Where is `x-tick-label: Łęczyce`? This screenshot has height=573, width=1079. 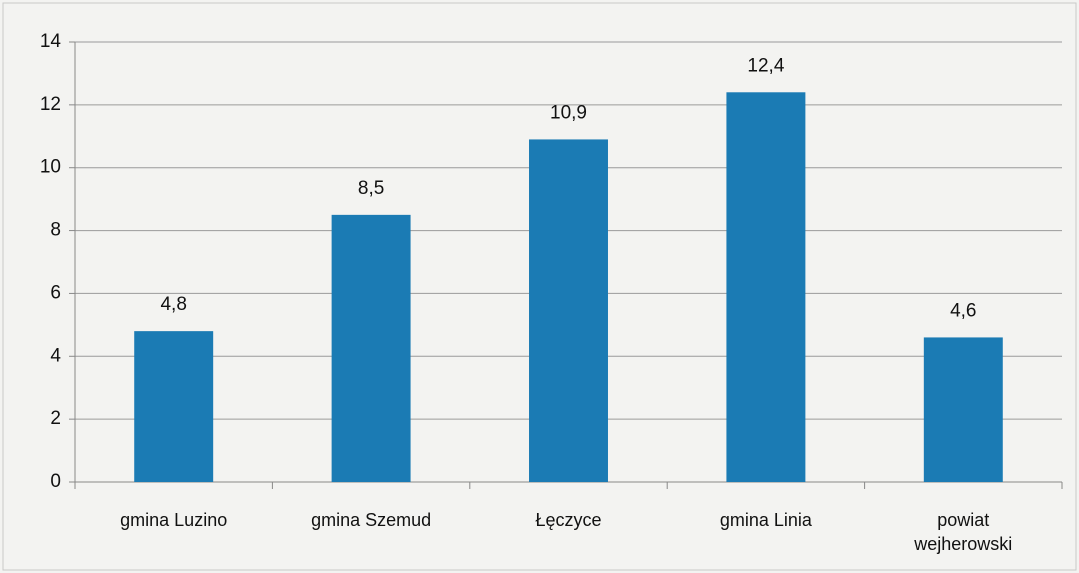
x-tick-label: Łęczyce is located at coordinates (568, 520).